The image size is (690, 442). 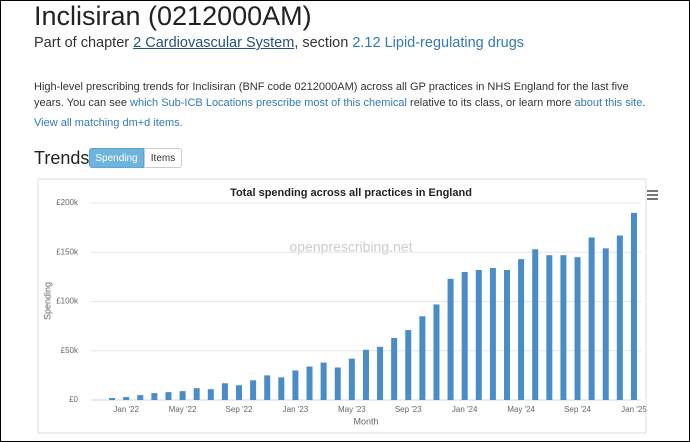 What do you see at coordinates (351, 247) in the screenshot?
I see `watermark: openprescribing.net` at bounding box center [351, 247].